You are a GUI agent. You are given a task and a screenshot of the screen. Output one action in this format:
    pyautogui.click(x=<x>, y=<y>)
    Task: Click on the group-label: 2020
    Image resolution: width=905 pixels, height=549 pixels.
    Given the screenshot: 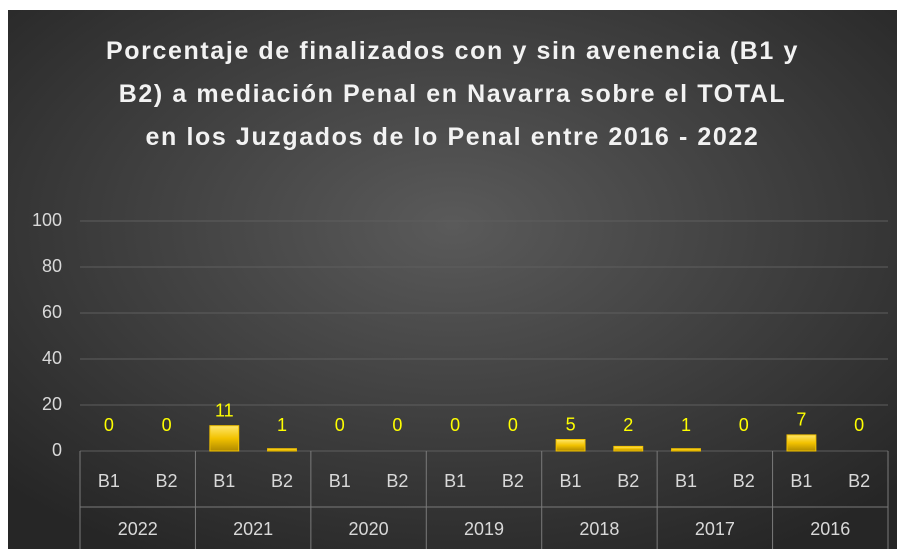 What is the action you would take?
    pyautogui.click(x=369, y=529)
    